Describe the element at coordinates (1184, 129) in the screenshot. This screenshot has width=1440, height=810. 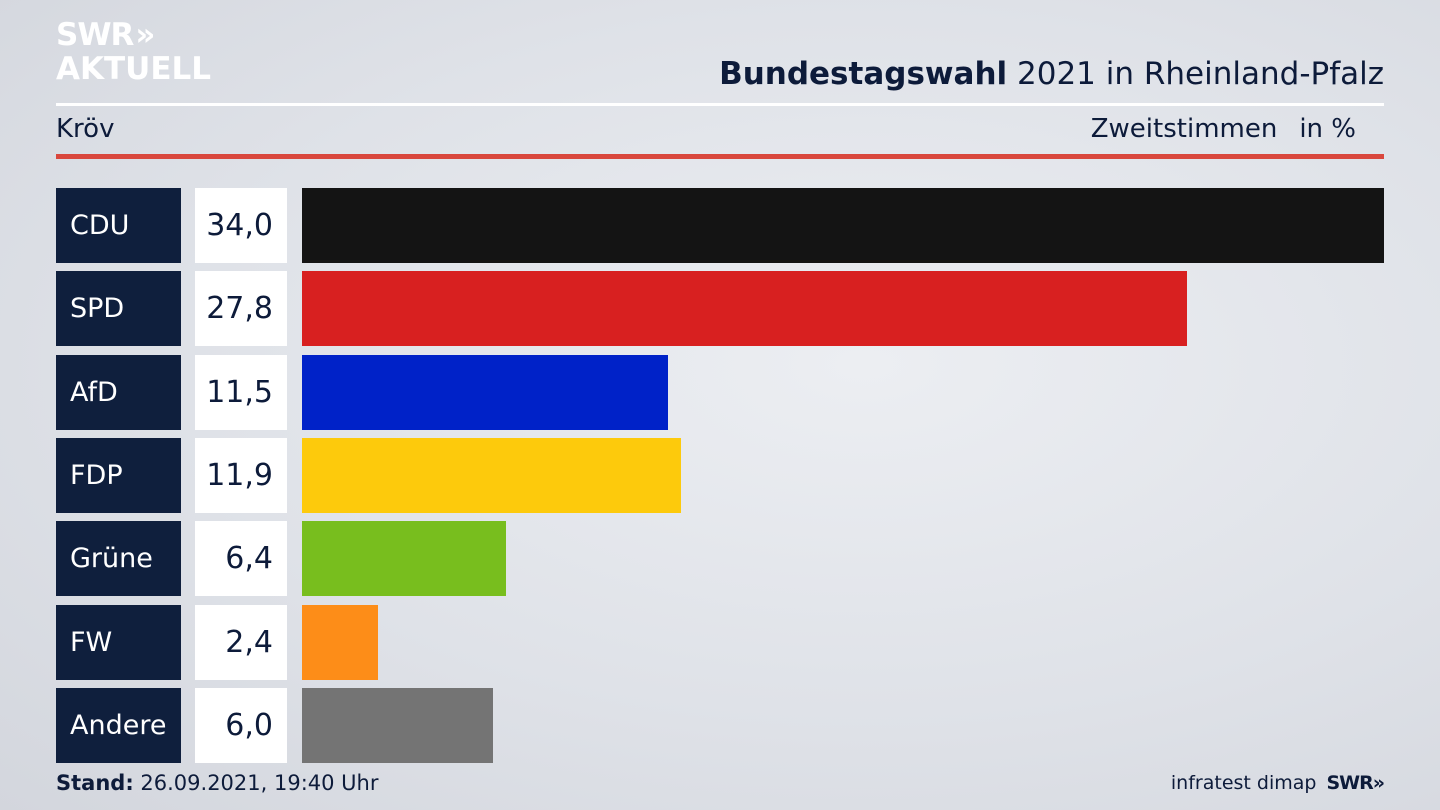
I see `metric-label: Zweitstimmen` at that location.